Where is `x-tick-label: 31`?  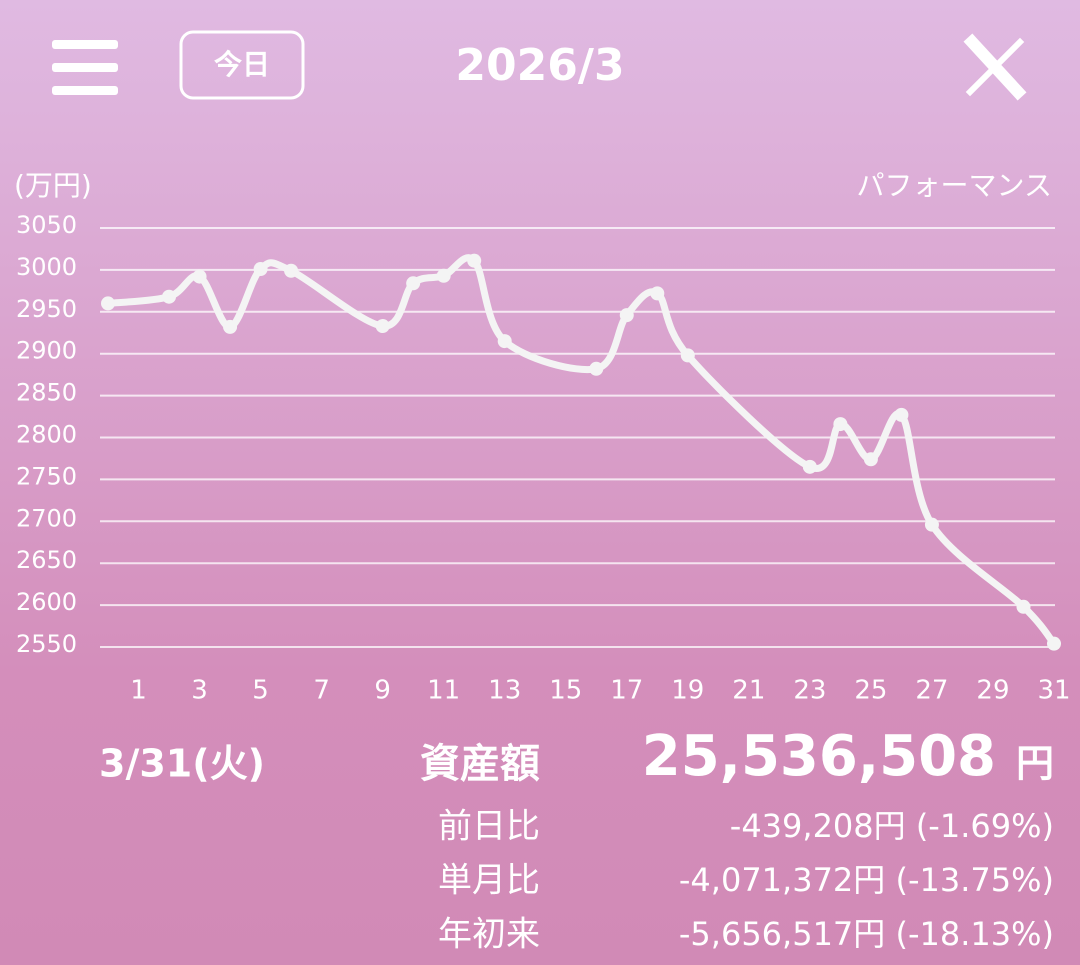
x-tick-label: 31 is located at coordinates (1053, 691).